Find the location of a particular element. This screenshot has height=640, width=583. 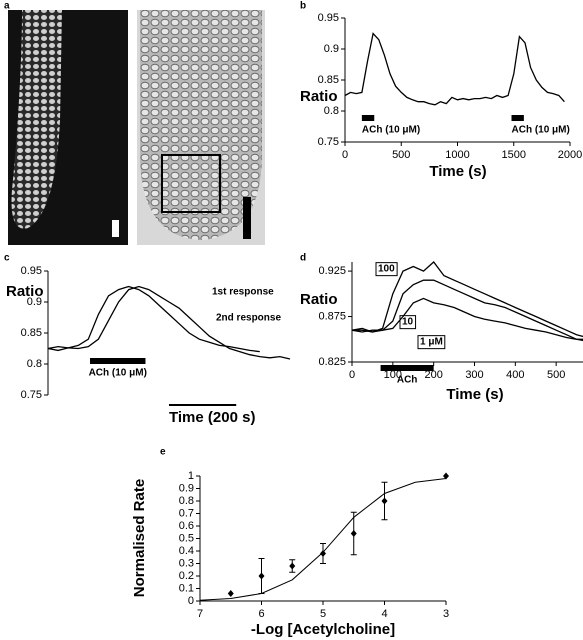

series-label: 10 is located at coordinates (408, 322).